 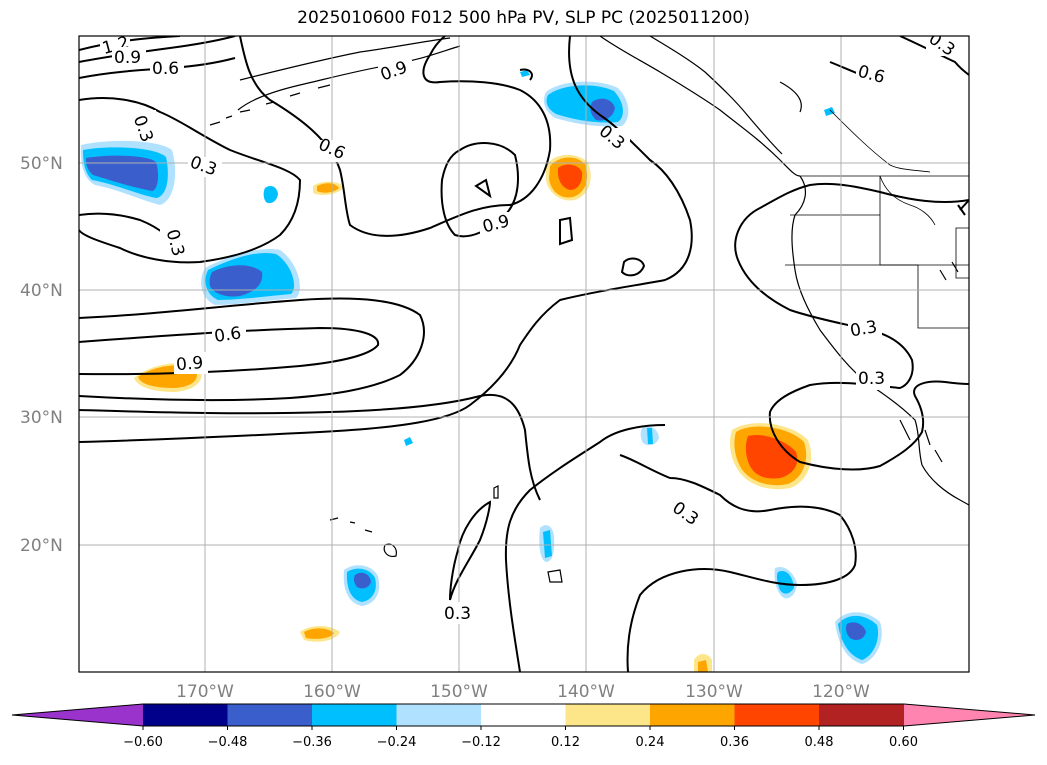 What do you see at coordinates (312, 742) in the screenshot?
I see `colorbar-tick-label: −0.36` at bounding box center [312, 742].